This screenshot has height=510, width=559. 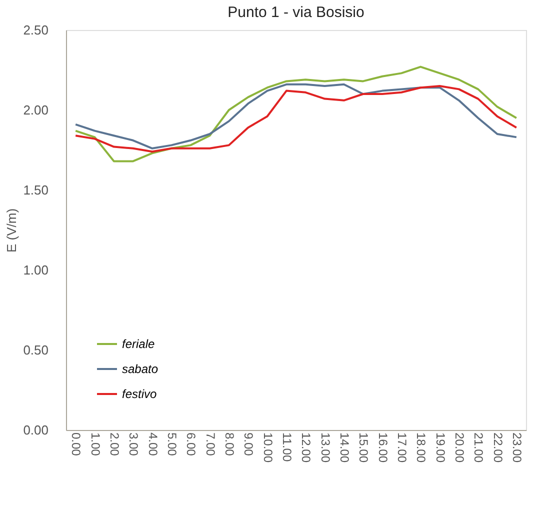 What do you see at coordinates (35, 350) in the screenshot?
I see `y-tick-label: 0.50` at bounding box center [35, 350].